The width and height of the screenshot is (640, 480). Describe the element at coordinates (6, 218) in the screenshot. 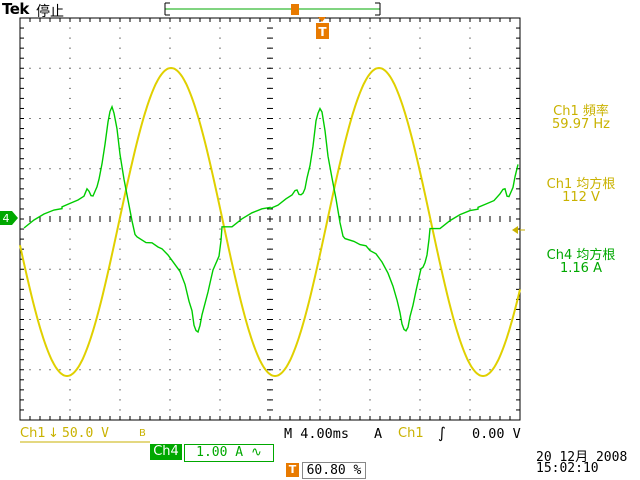

I see `ch4-marker-label: 4` at that location.